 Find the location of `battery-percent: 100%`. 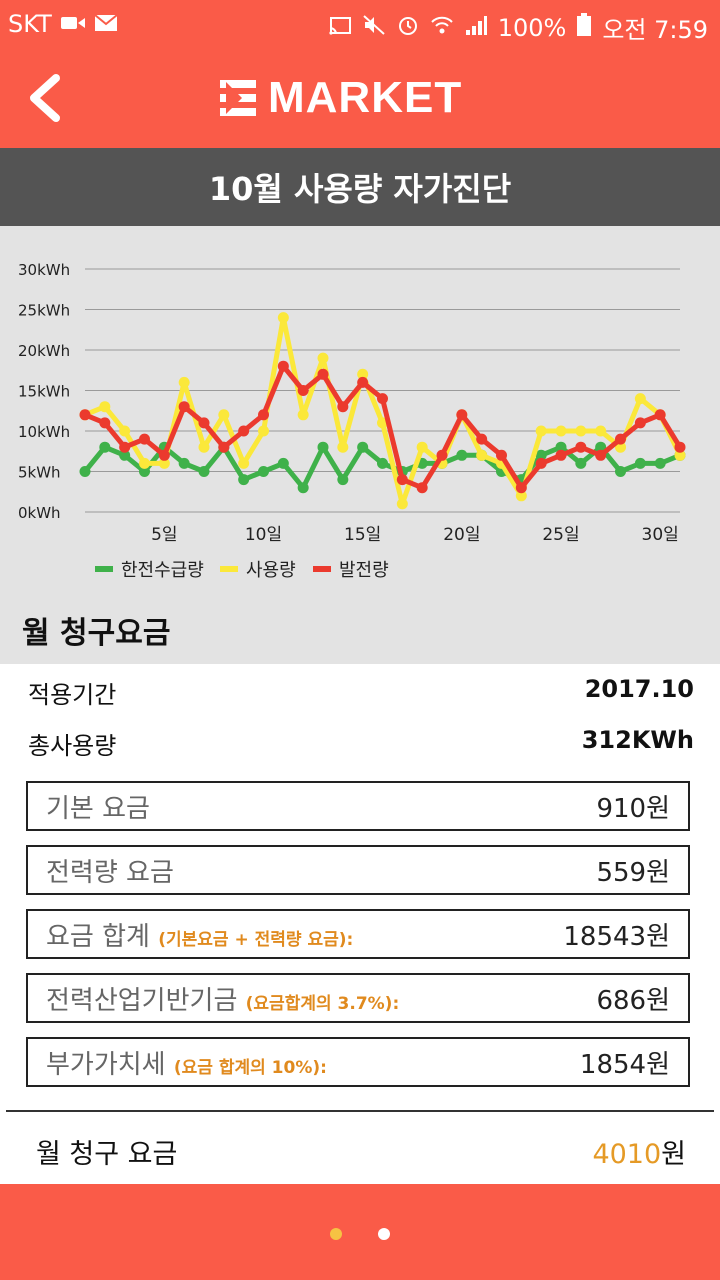

battery-percent: 100% is located at coordinates (532, 27).